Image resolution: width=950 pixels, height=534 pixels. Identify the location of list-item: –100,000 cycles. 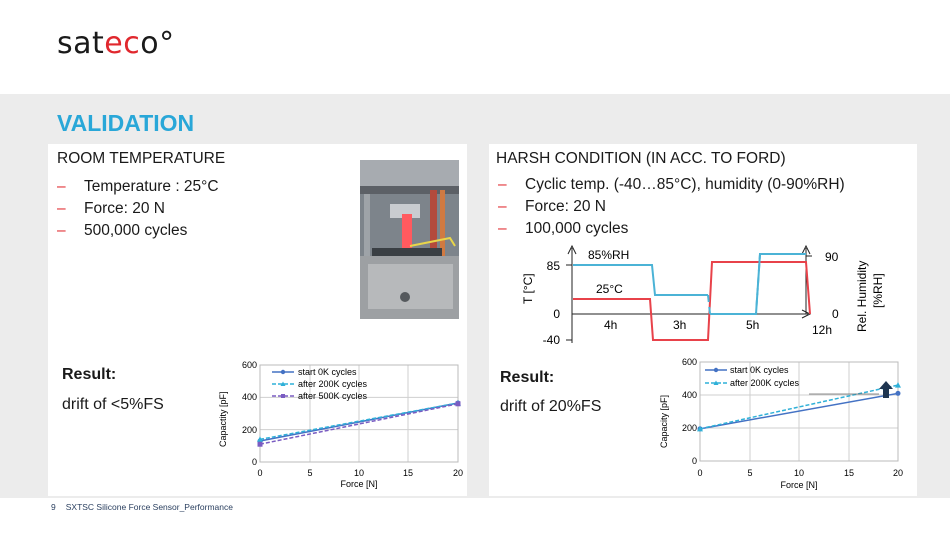
(671, 229).